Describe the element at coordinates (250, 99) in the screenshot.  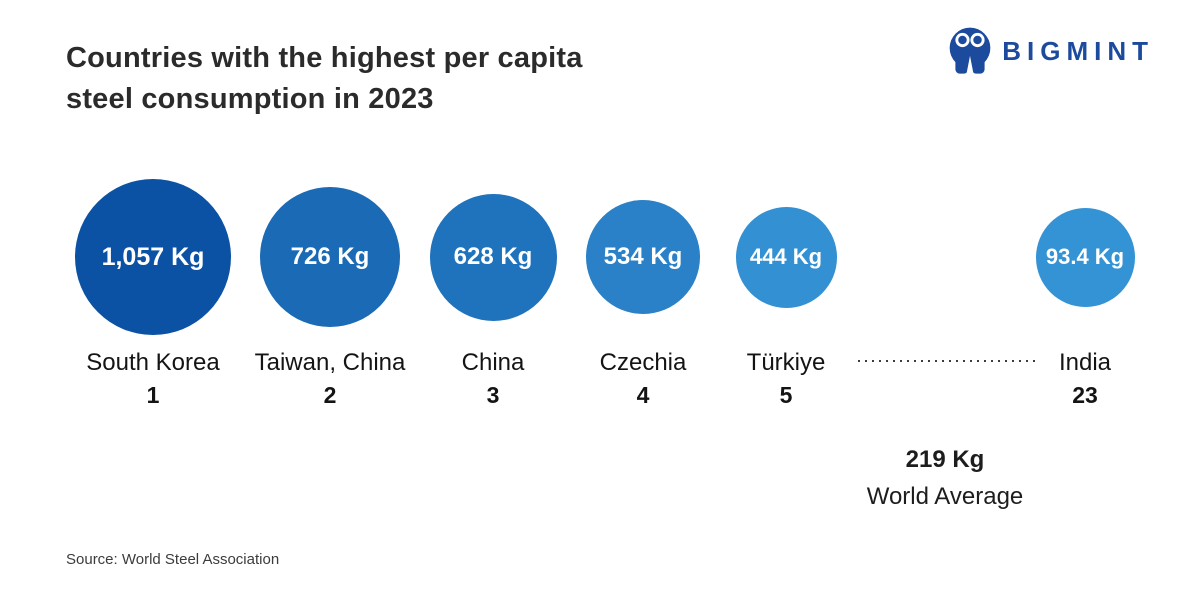
I see `page-title-line2: steel consumption in 2023` at that location.